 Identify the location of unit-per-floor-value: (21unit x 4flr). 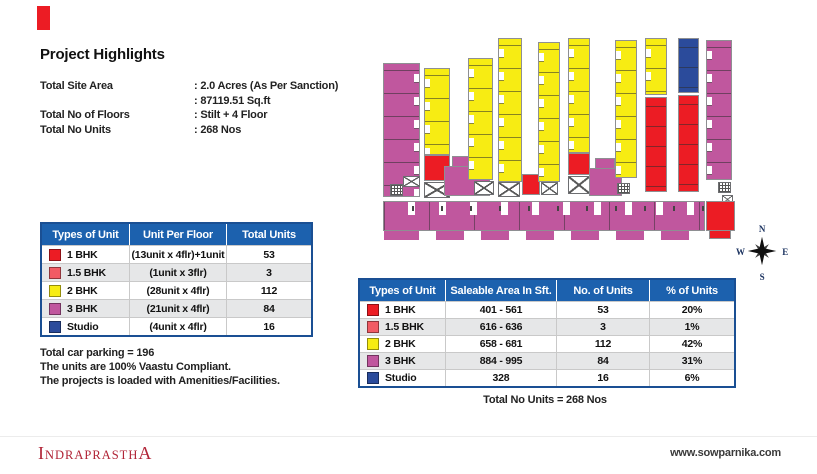
(178, 308).